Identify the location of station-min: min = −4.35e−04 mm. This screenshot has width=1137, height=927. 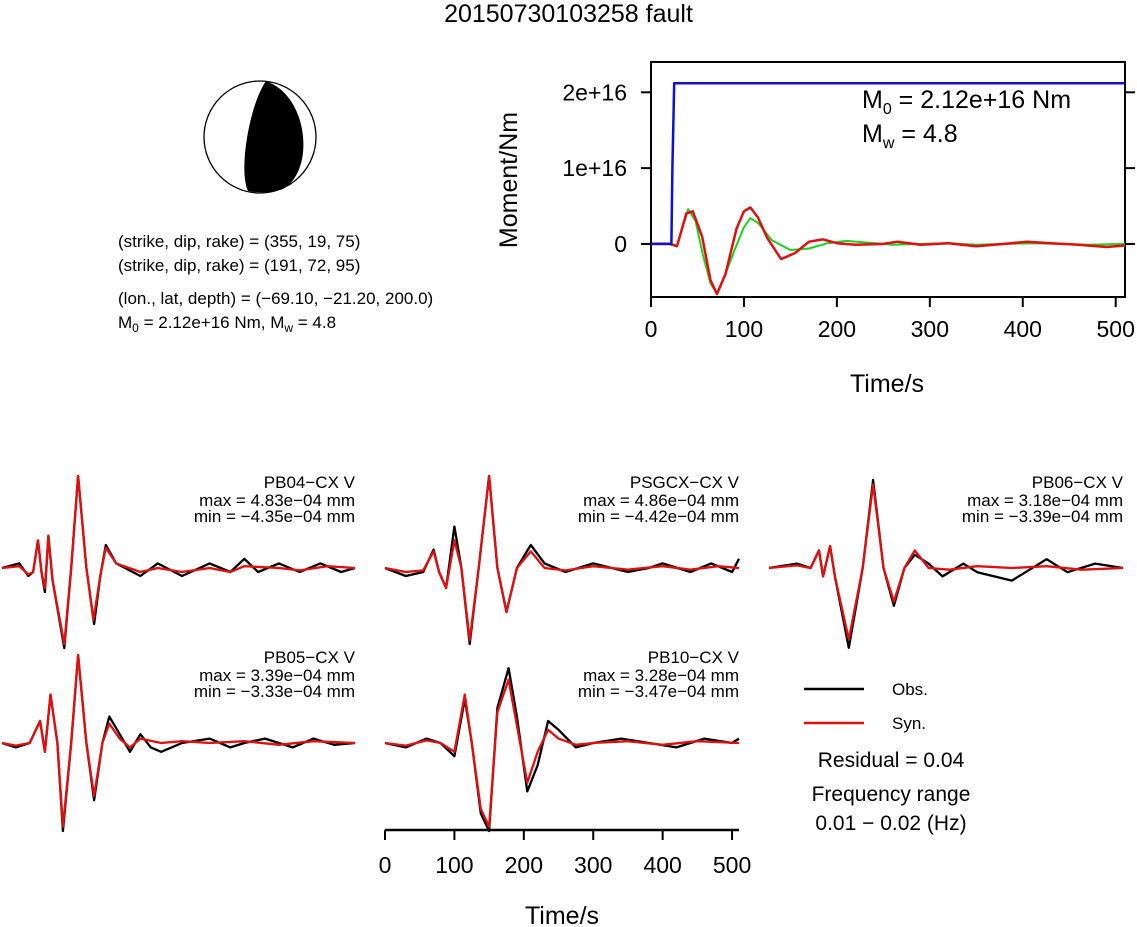
(274, 516).